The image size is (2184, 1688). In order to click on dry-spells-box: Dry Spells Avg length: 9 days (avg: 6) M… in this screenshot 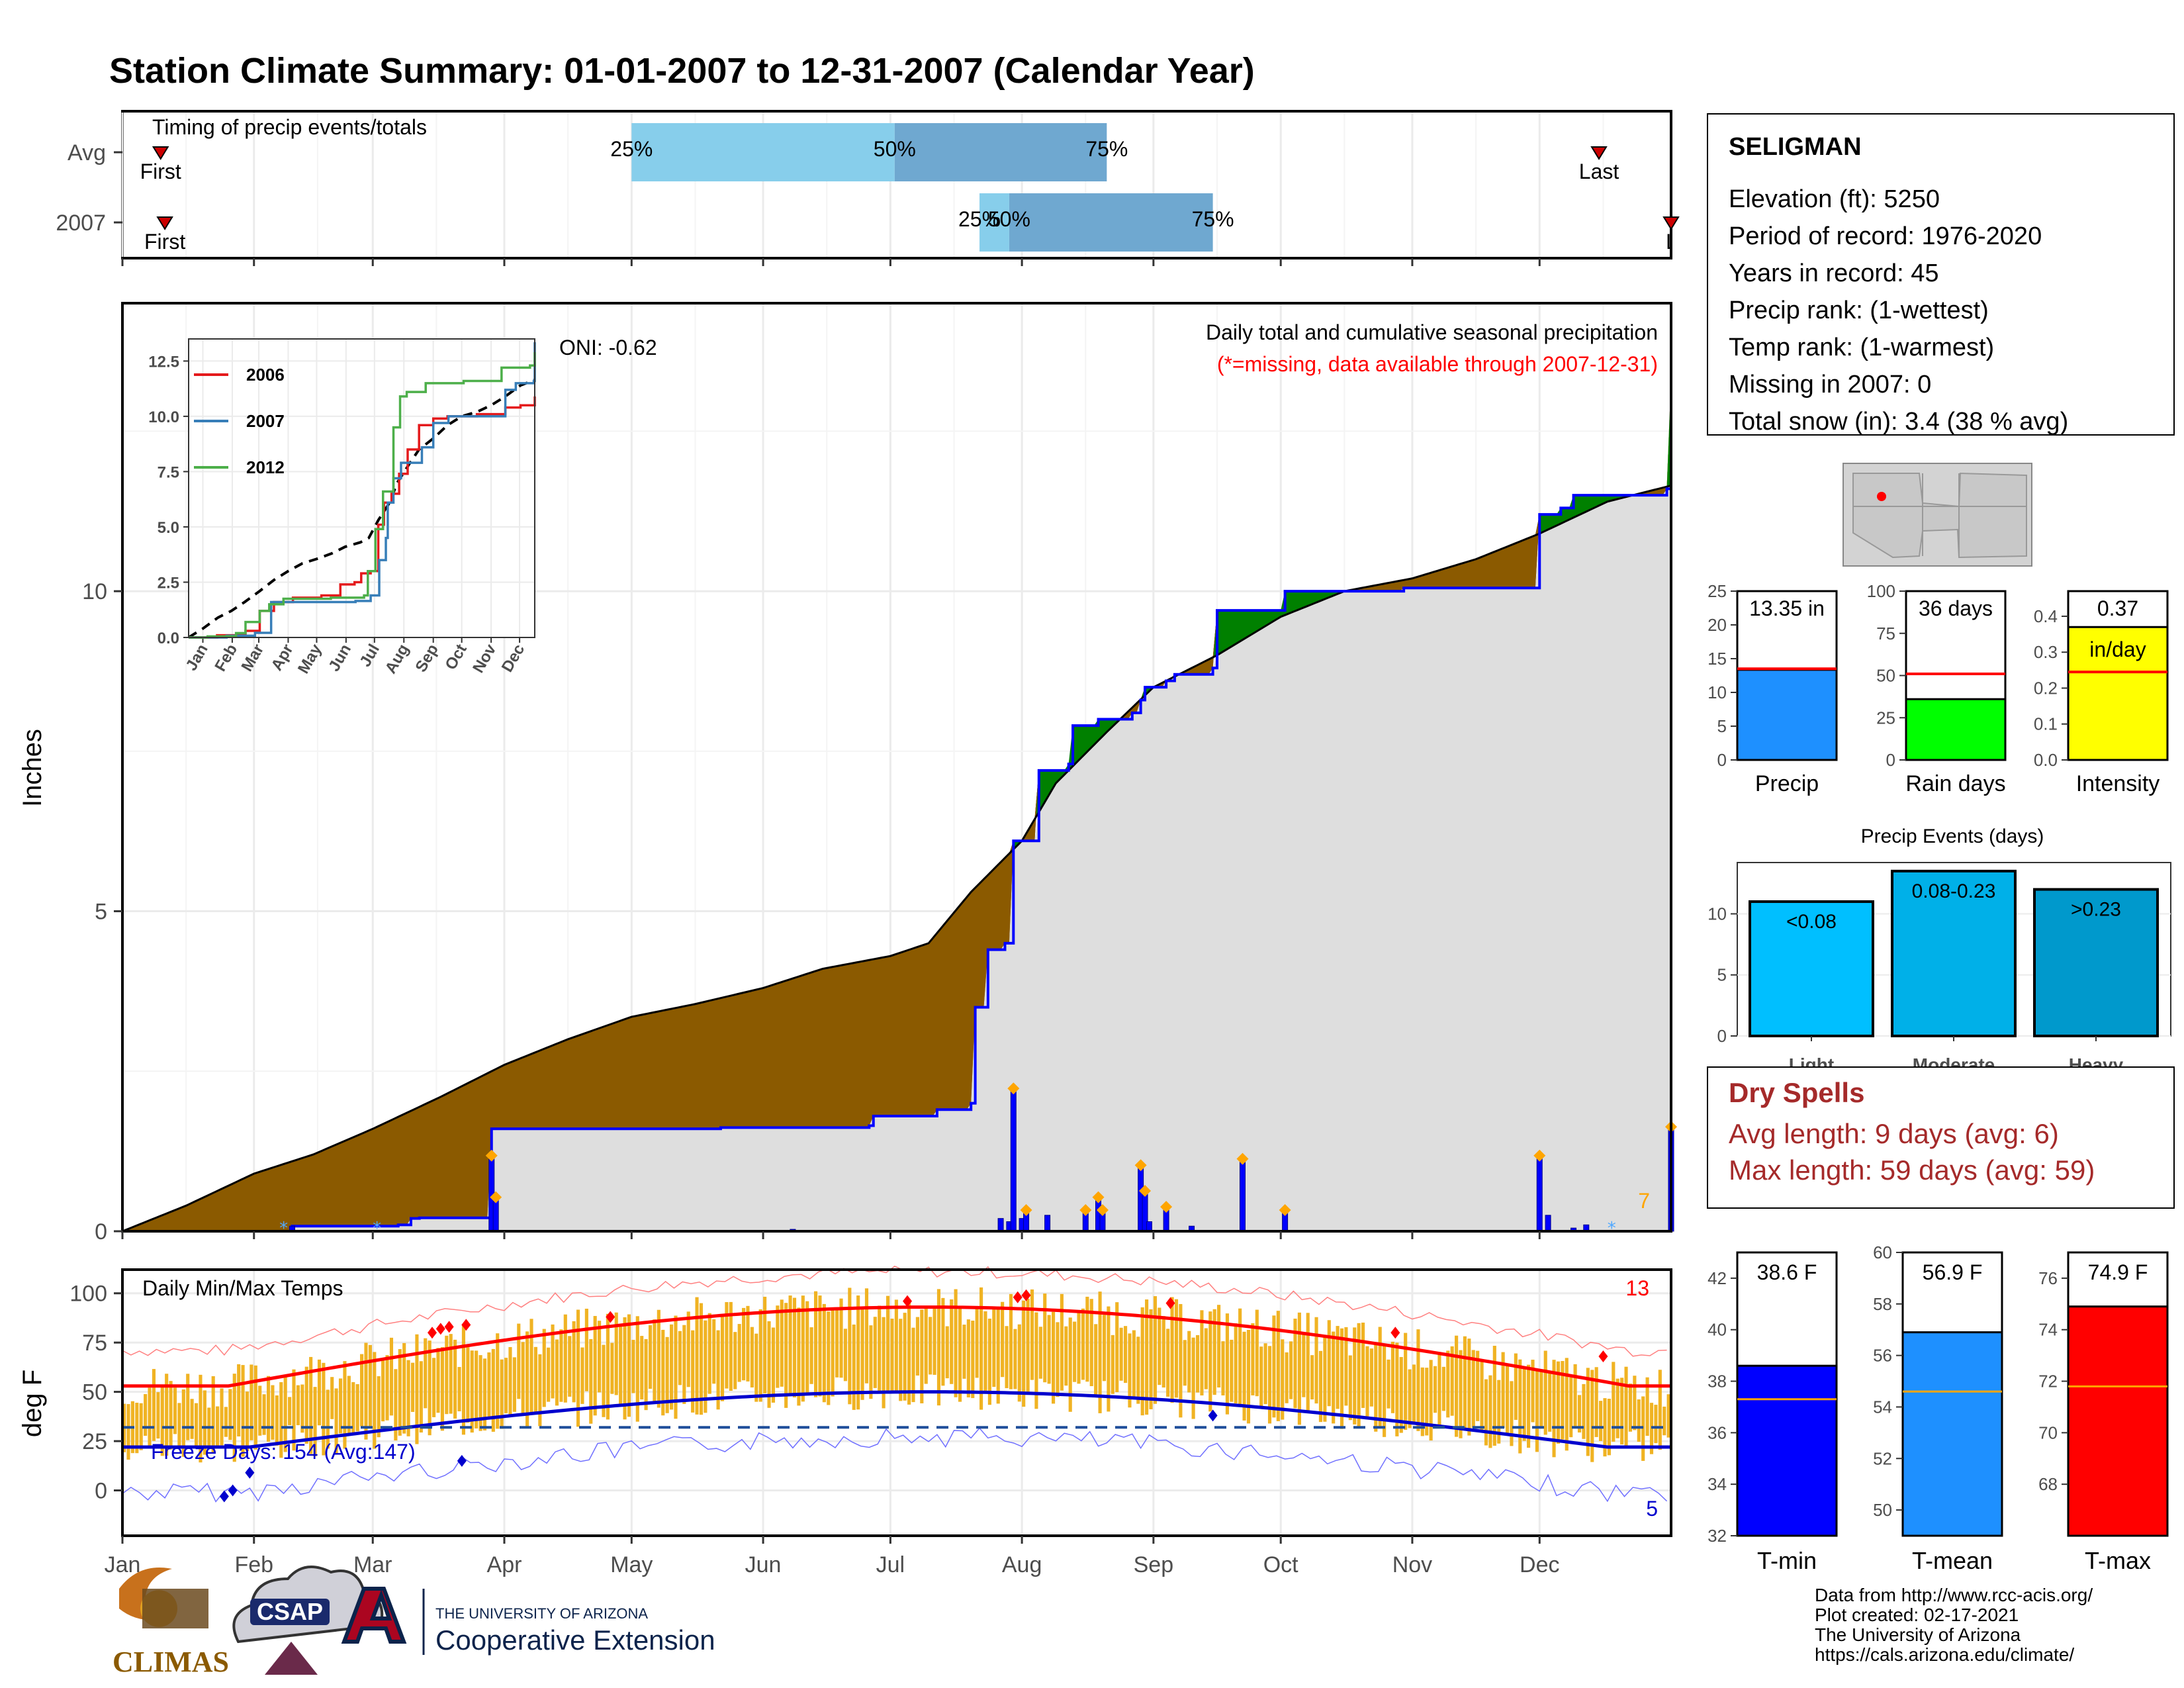, I will do `click(1941, 1137)`.